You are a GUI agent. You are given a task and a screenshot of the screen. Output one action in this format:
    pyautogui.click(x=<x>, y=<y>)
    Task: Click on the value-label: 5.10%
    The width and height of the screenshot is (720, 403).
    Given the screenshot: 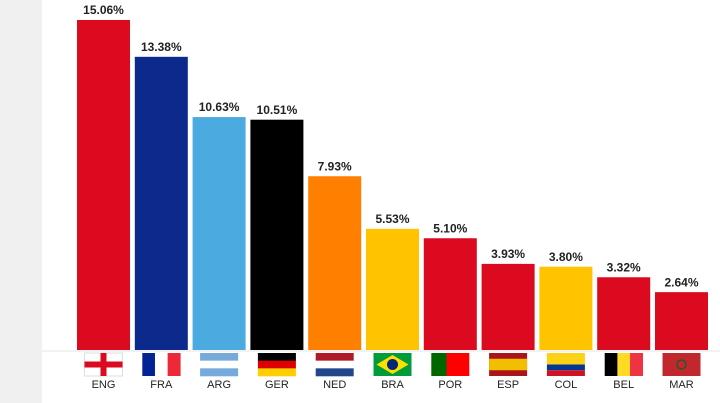 What is the action you would take?
    pyautogui.click(x=450, y=228)
    